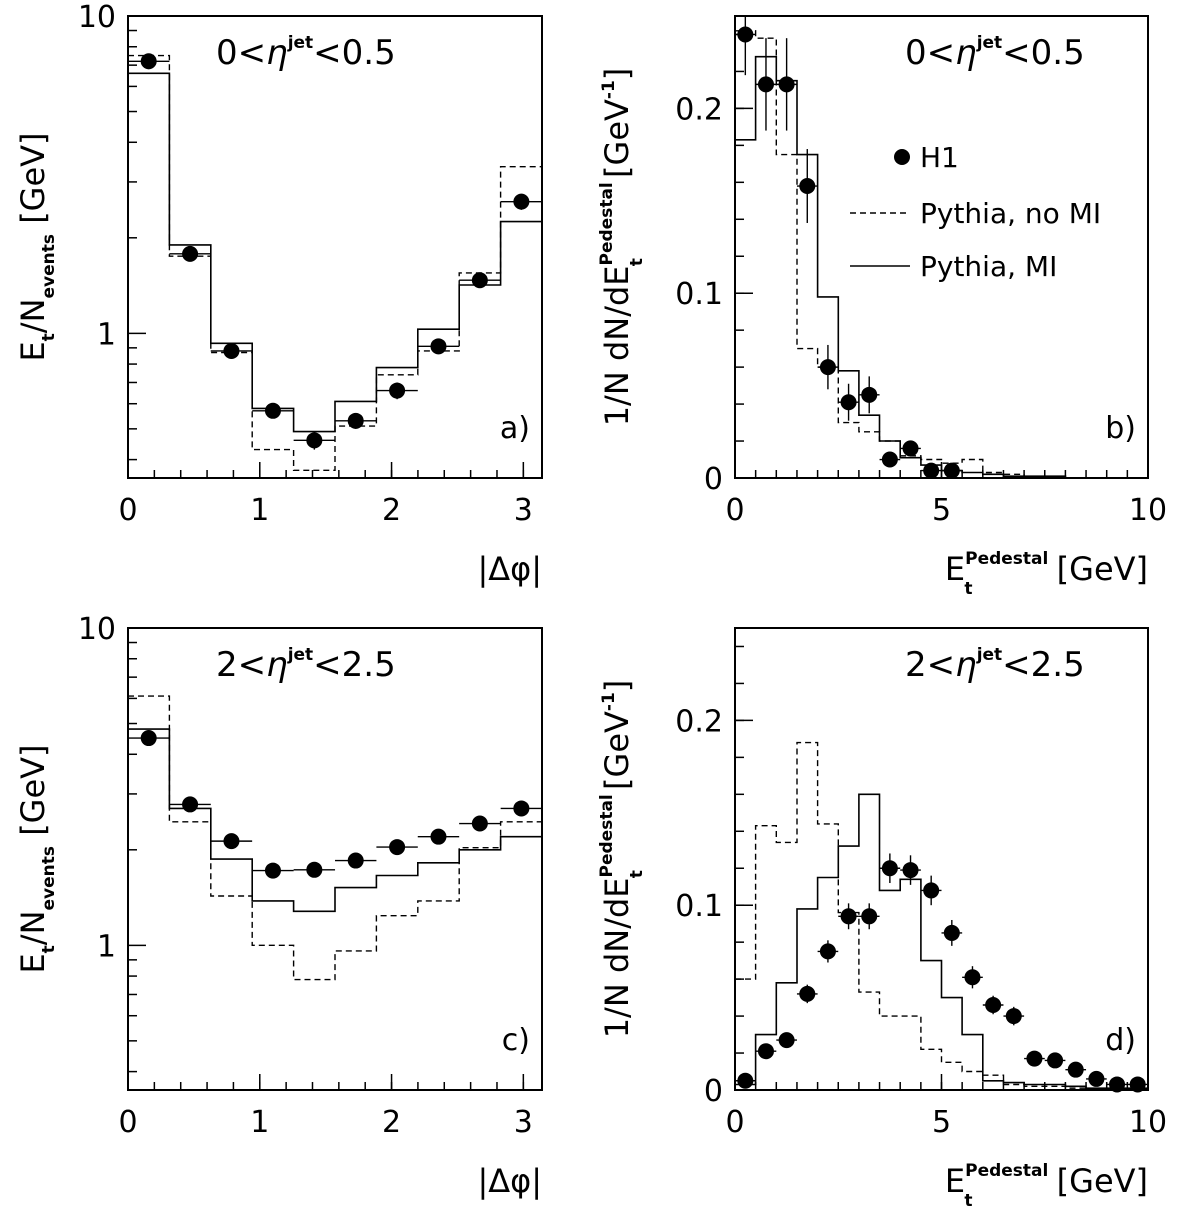 This screenshot has width=1183, height=1207. Describe the element at coordinates (617, 345) in the screenshot. I see `ylab-pre: 1/N dN/dE` at that location.